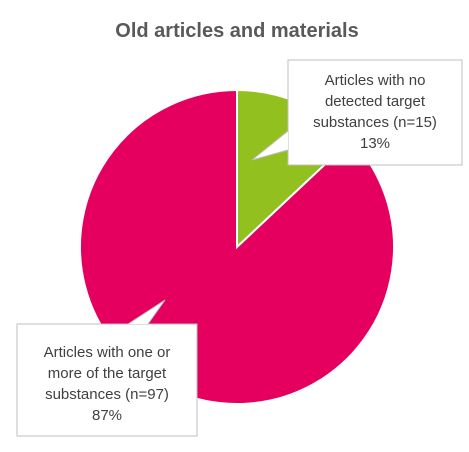 The height and width of the screenshot is (452, 469). I want to click on slice-label-line: 13%, so click(375, 143).